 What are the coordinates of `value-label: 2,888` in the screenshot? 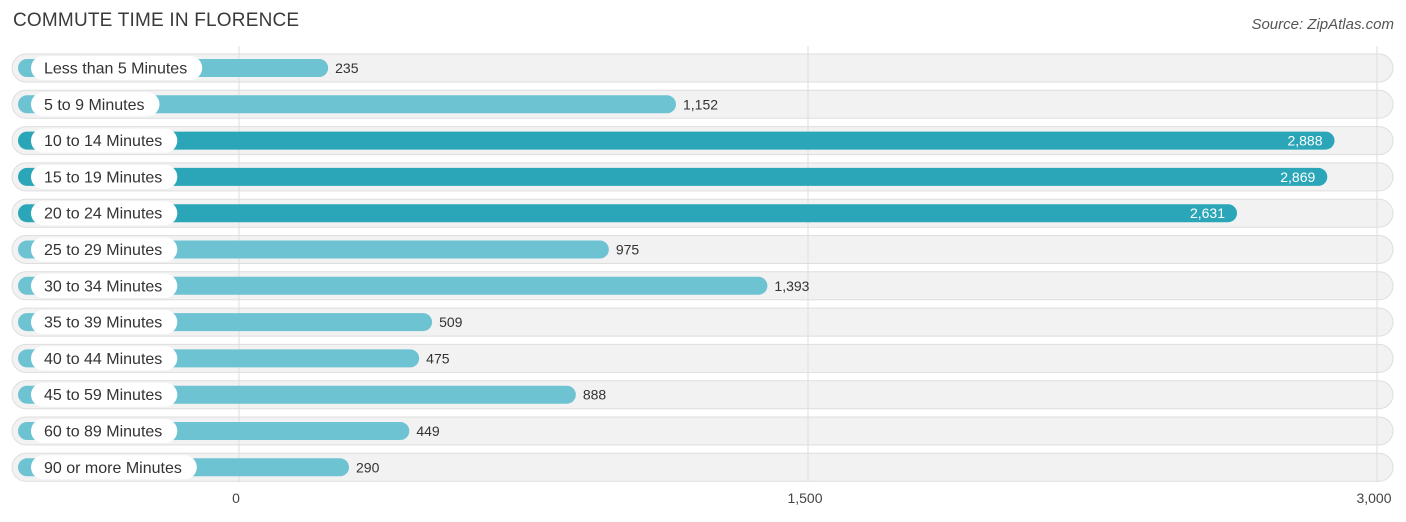 It's located at (1304, 141).